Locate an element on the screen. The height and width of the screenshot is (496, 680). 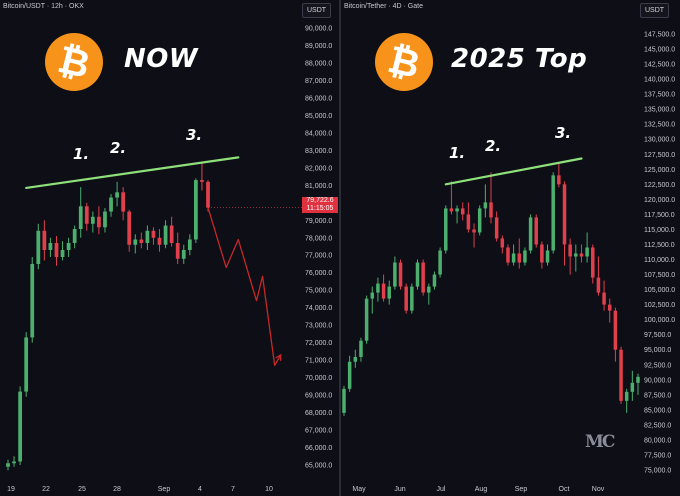
y-tick-label: 83,000.0 is located at coordinates (318, 151).